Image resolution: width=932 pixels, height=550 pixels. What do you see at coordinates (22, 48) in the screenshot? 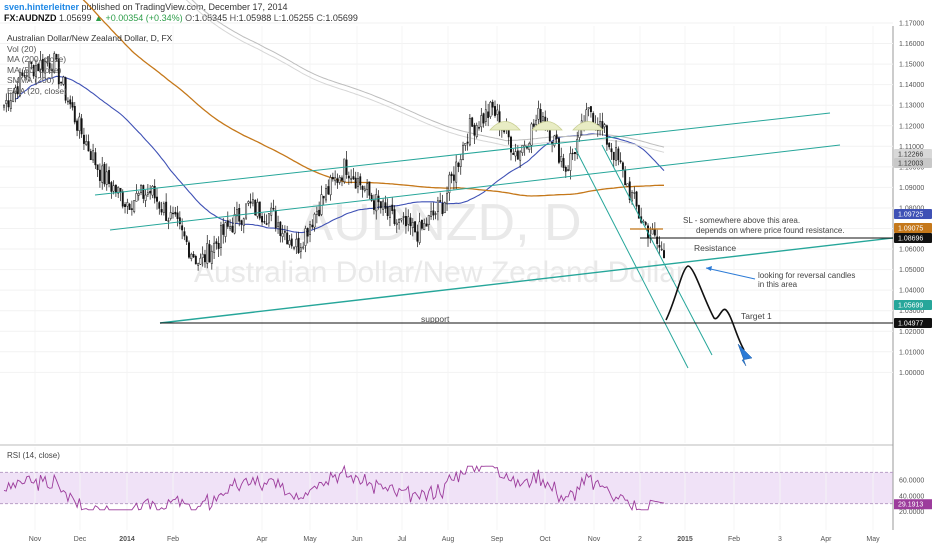
I see `legend-vol: Vol (20)` at bounding box center [22, 48].